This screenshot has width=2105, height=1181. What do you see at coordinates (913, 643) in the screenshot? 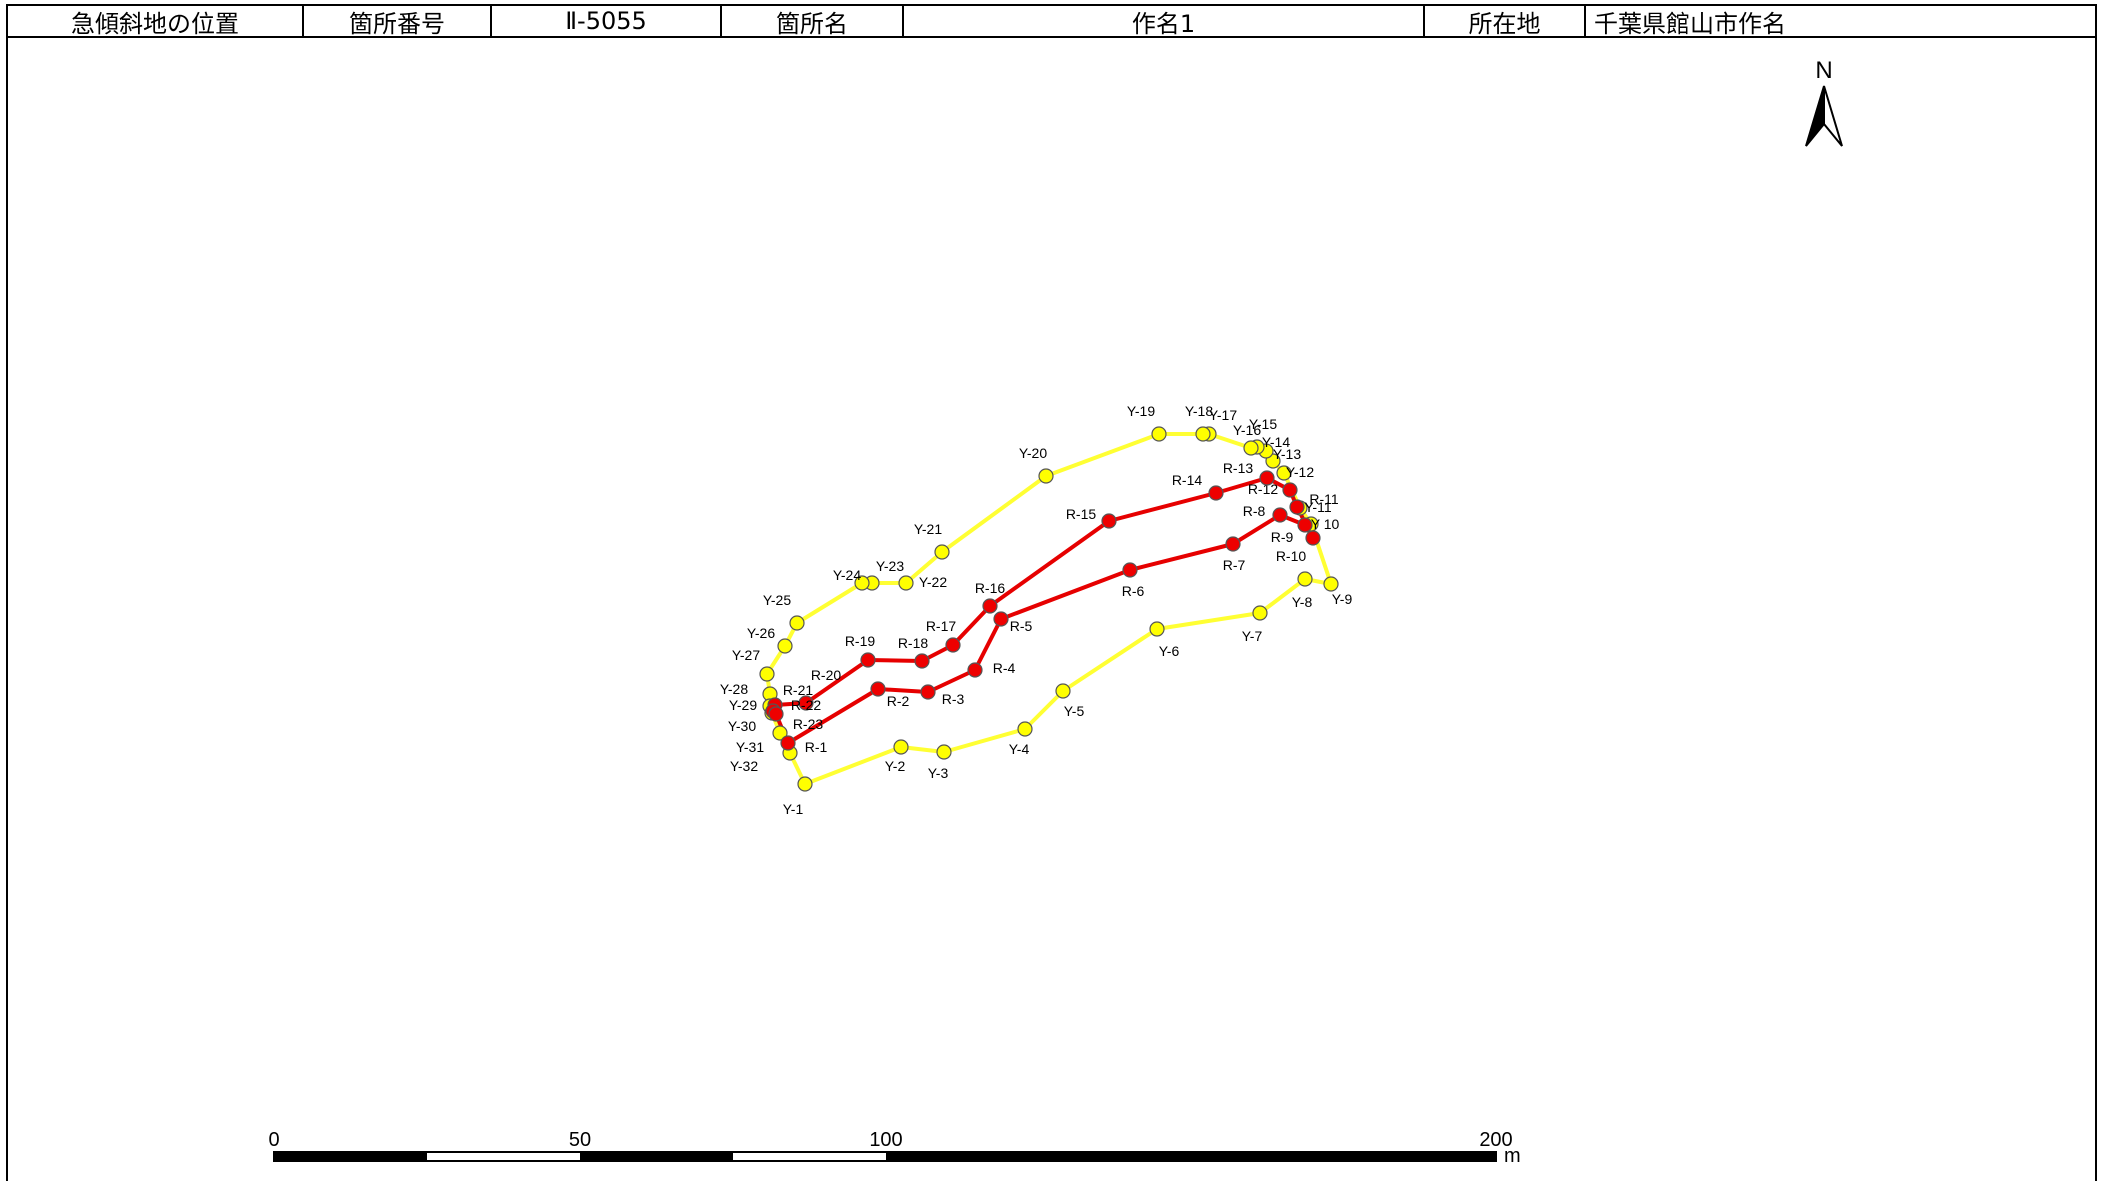
I see `red-label-r-18: R-18` at bounding box center [913, 643].